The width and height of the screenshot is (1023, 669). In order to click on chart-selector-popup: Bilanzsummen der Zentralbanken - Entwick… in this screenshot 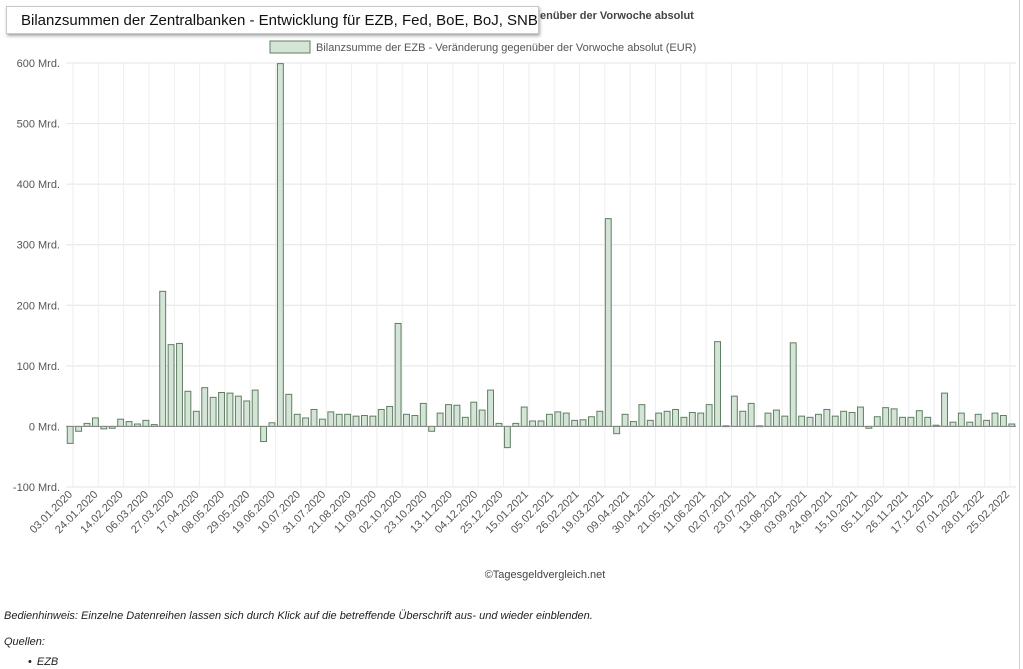, I will do `click(272, 20)`.